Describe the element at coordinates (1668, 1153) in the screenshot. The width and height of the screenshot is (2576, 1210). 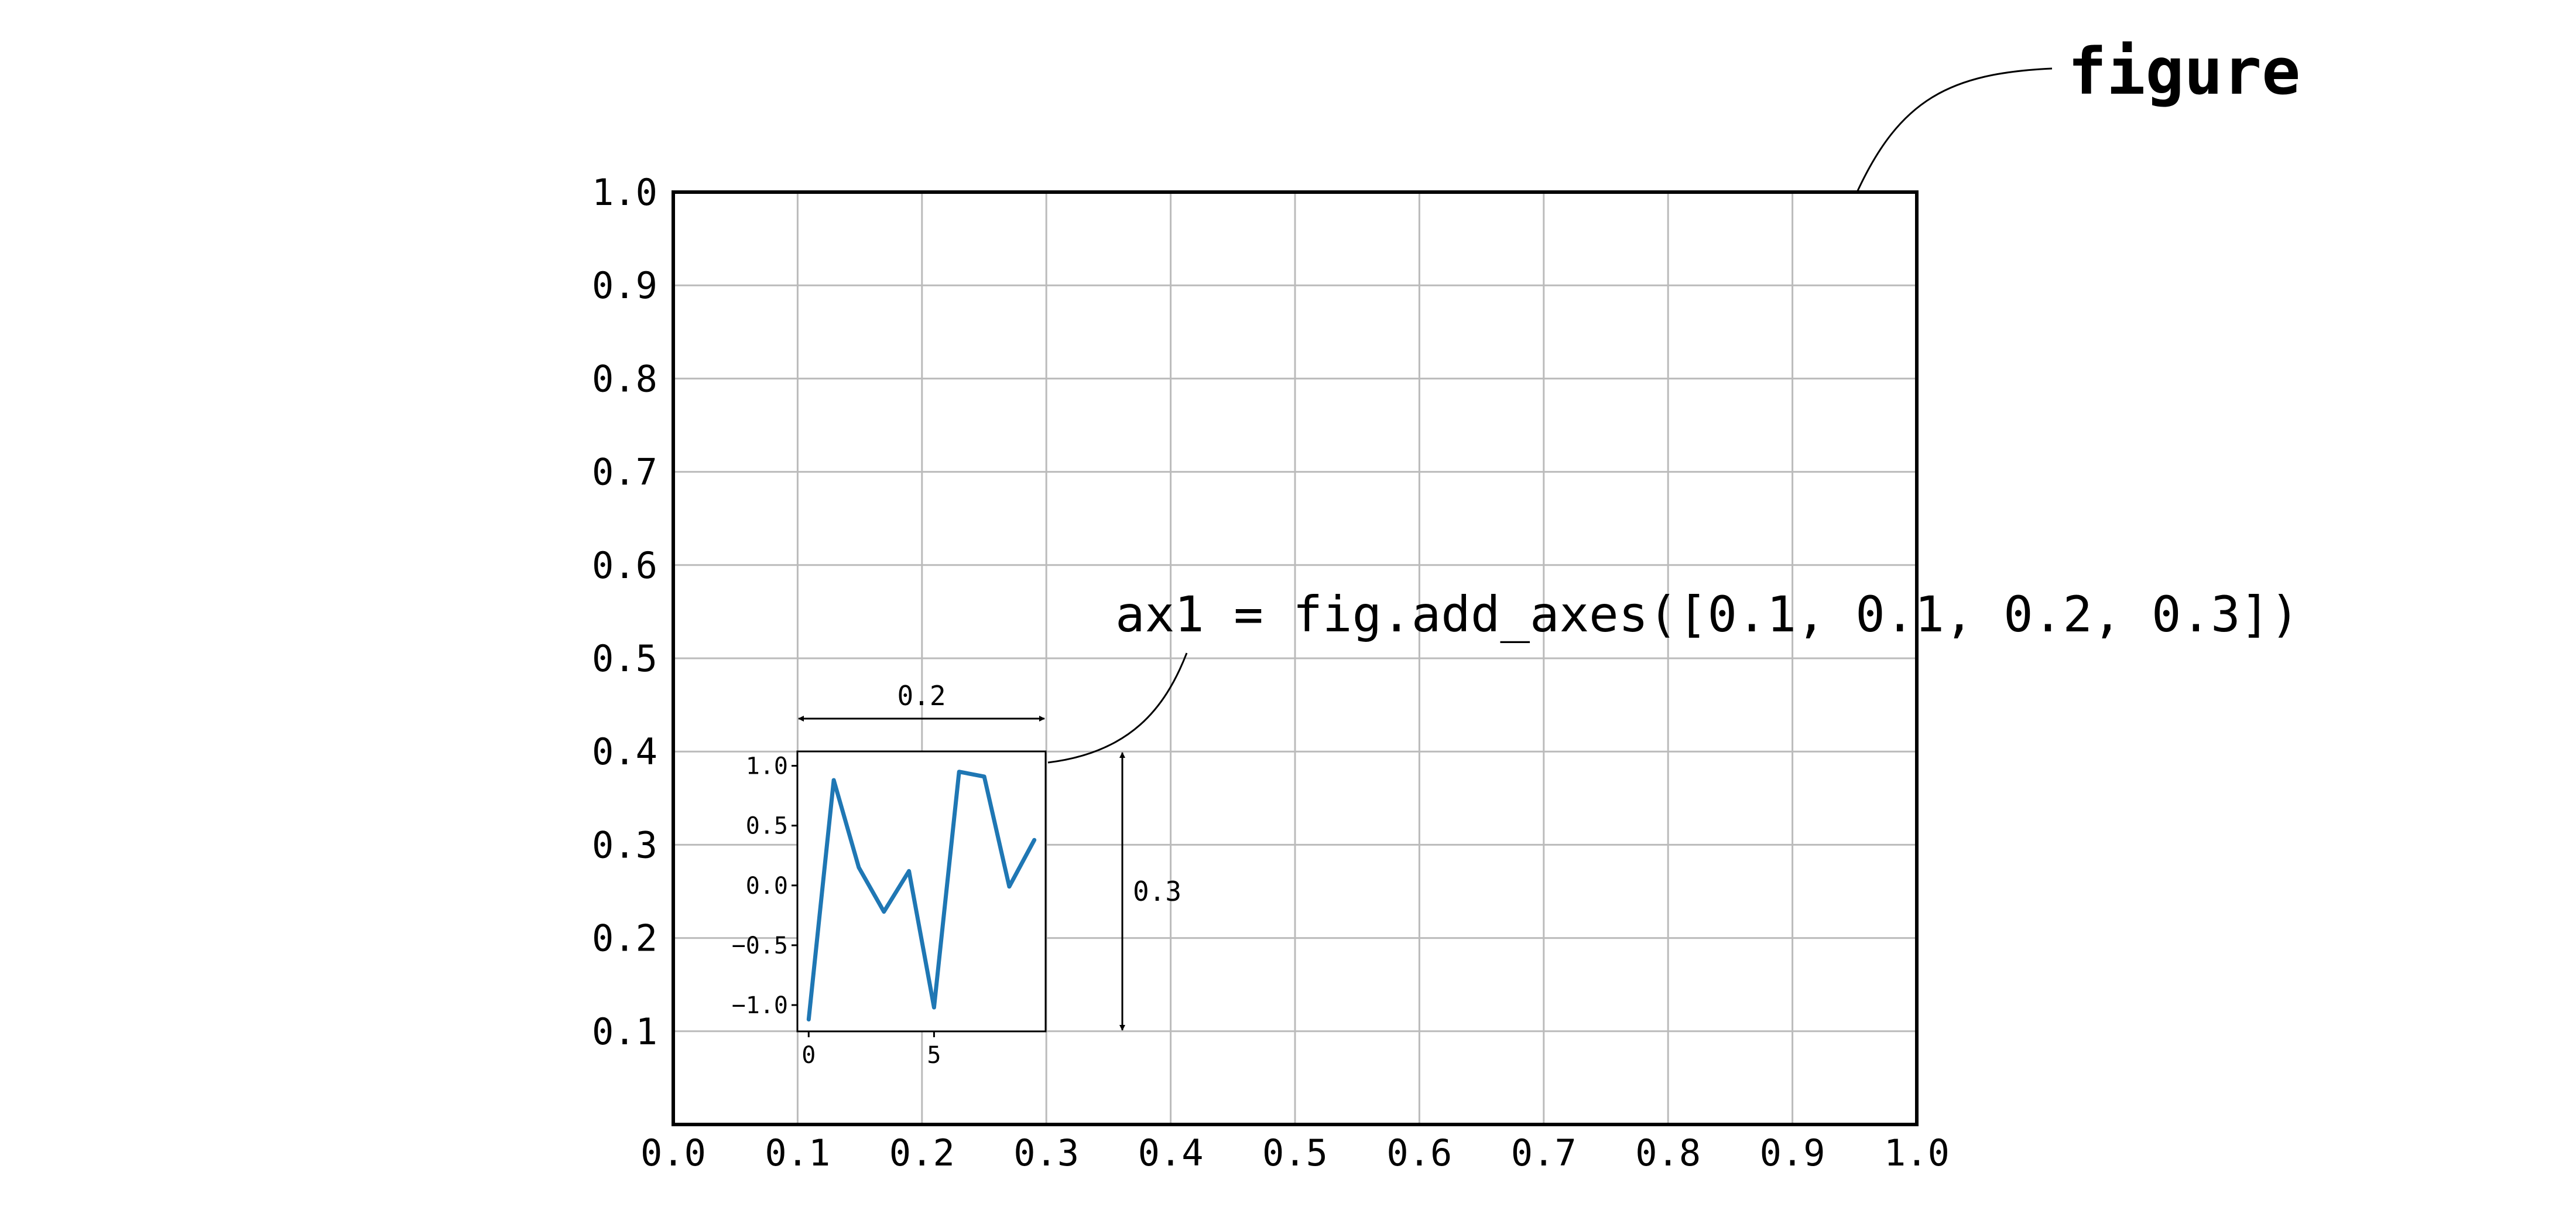
I see `x-tick-label: 0.8` at that location.